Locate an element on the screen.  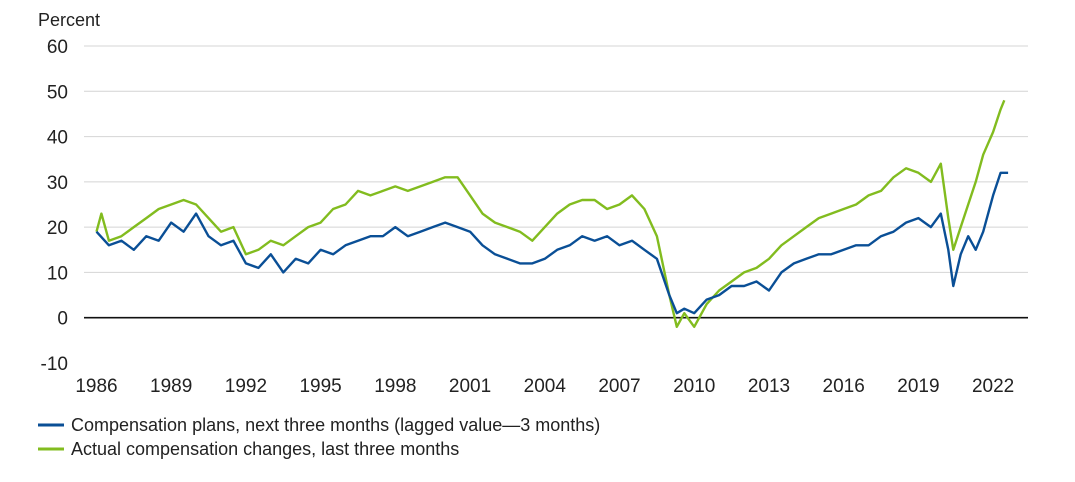
y-tick-label: 0 is located at coordinates (62, 319).